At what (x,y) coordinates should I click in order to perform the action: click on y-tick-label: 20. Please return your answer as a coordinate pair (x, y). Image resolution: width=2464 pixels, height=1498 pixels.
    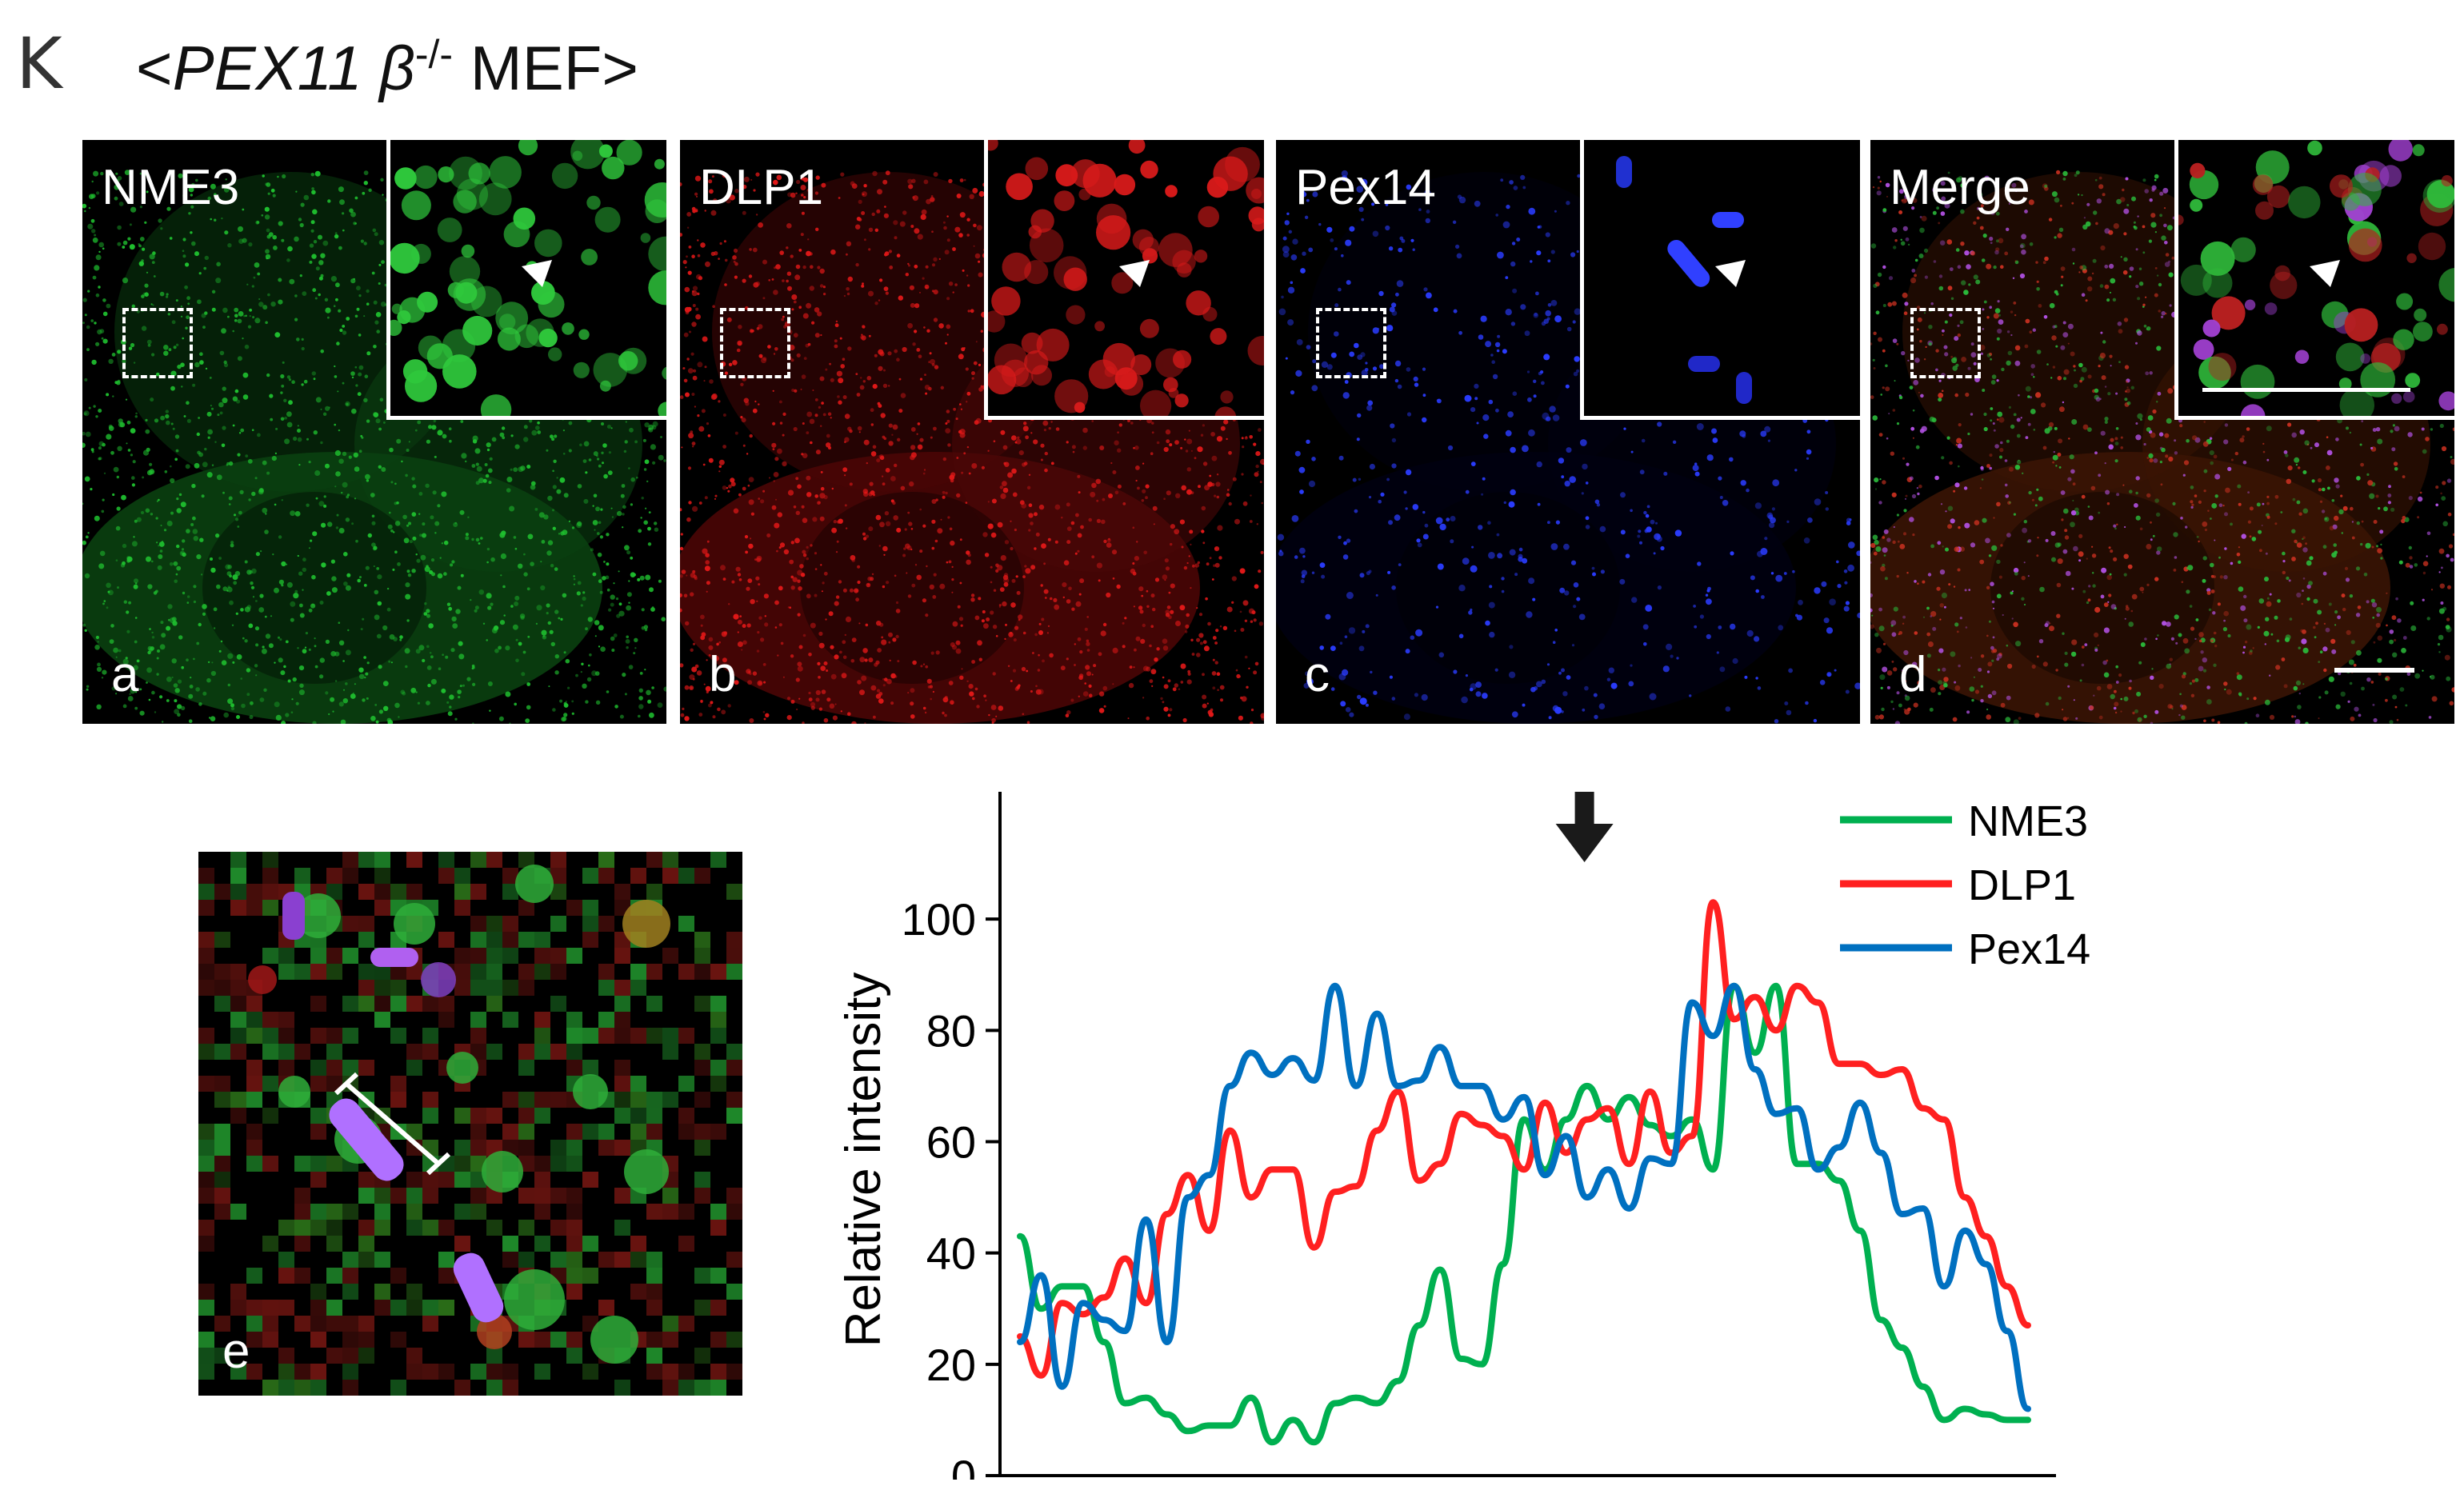
    Looking at the image, I should click on (951, 1365).